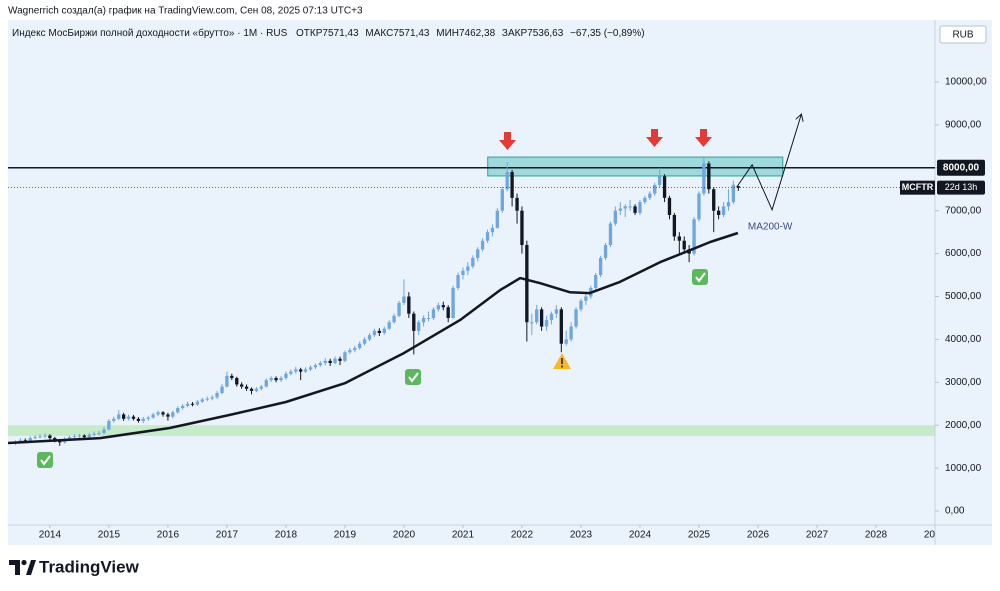  I want to click on x-tick-label: 2026, so click(758, 535).